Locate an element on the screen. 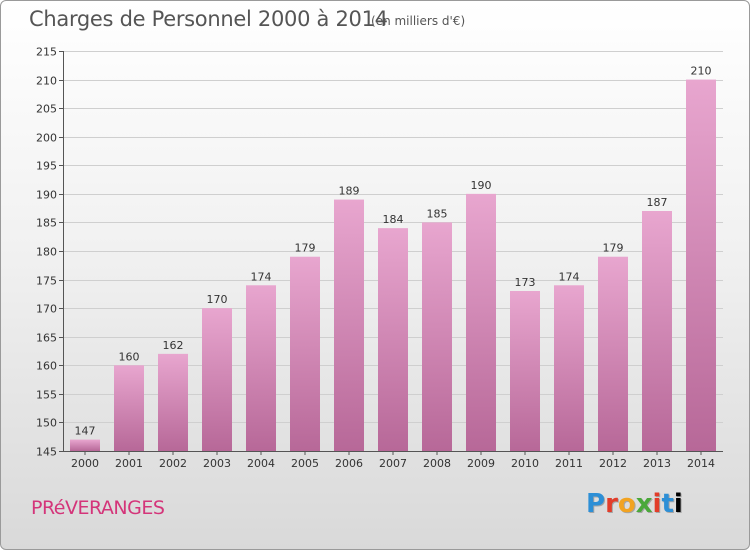 This screenshot has height=550, width=750. y-tick-label: 155 is located at coordinates (46, 395).